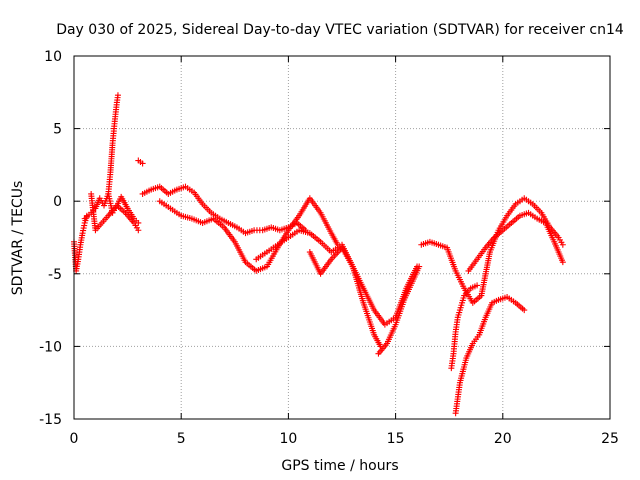  I want to click on x-tick-label: 20, so click(503, 439).